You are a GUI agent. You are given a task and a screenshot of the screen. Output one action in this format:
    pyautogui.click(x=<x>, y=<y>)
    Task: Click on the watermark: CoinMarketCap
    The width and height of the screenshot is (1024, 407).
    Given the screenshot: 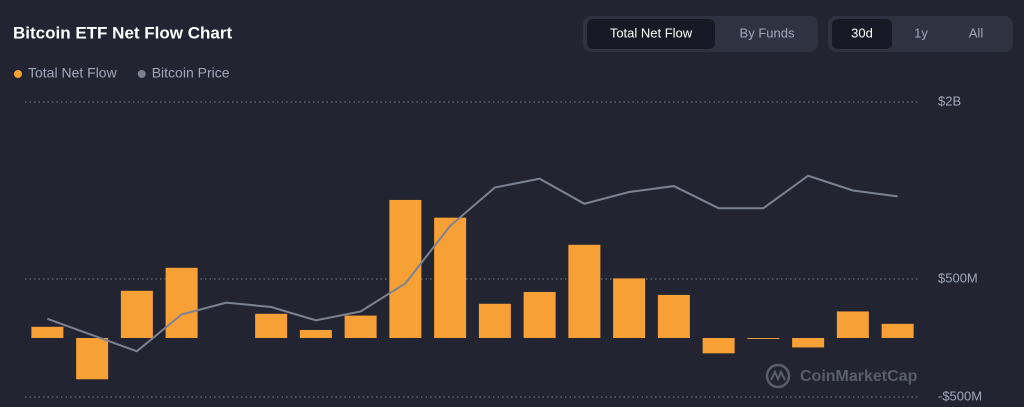 What is the action you would take?
    pyautogui.click(x=859, y=376)
    